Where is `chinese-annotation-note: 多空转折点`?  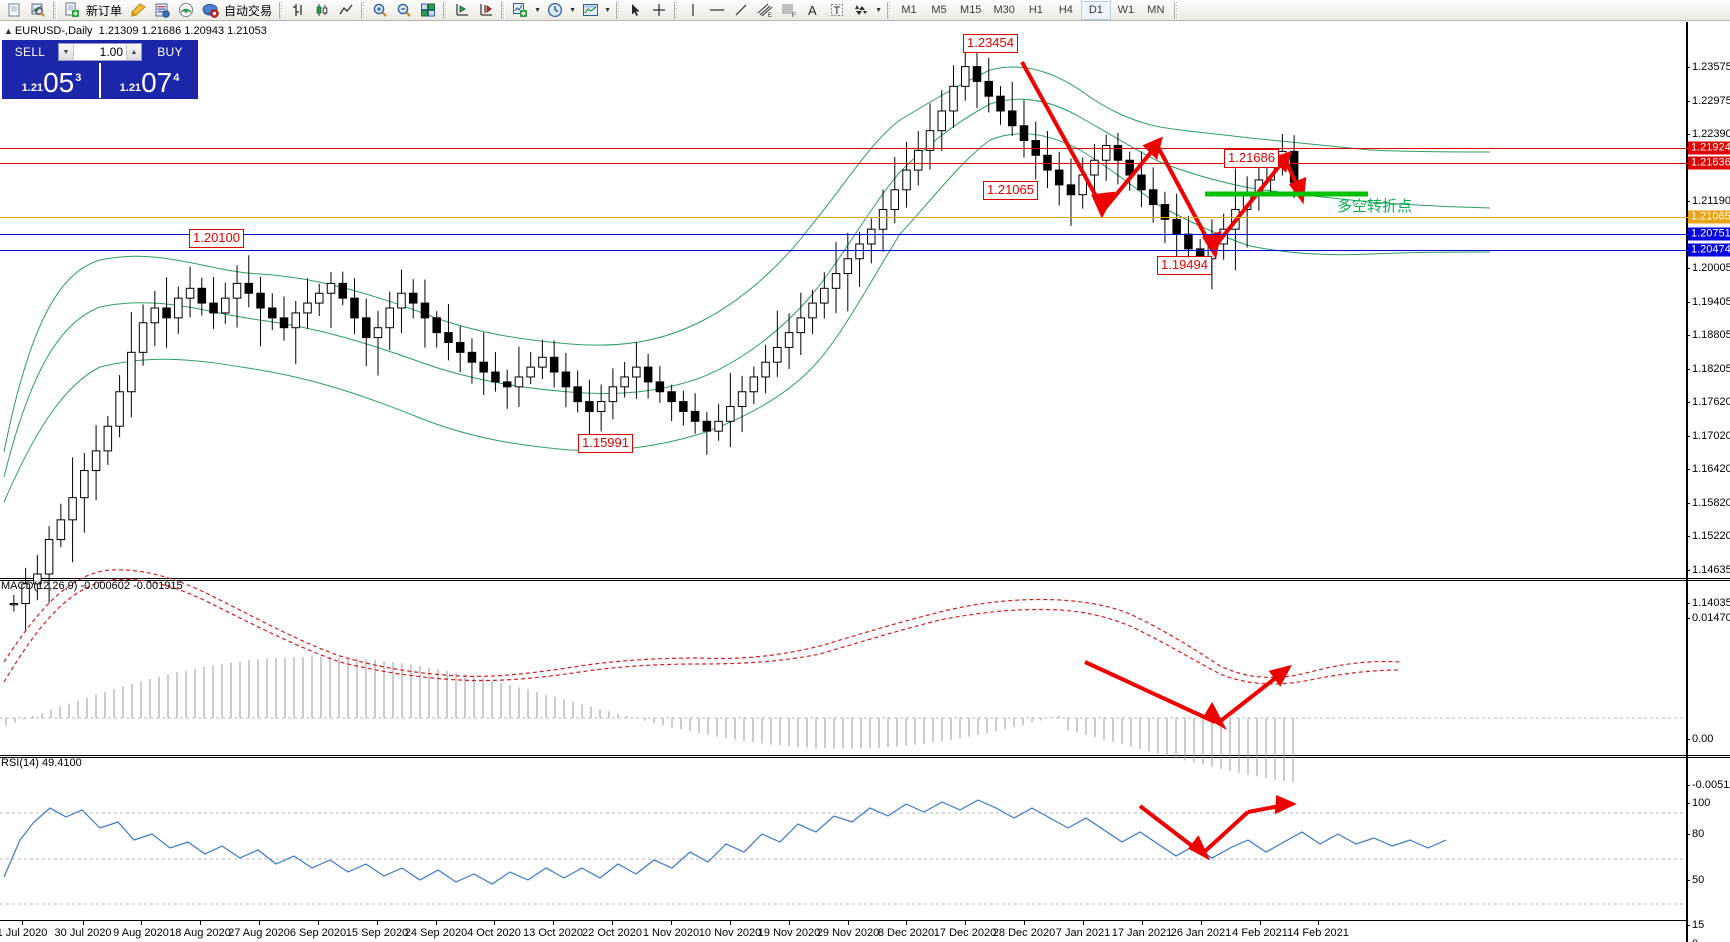 chinese-annotation-note: 多空转折点 is located at coordinates (1375, 206).